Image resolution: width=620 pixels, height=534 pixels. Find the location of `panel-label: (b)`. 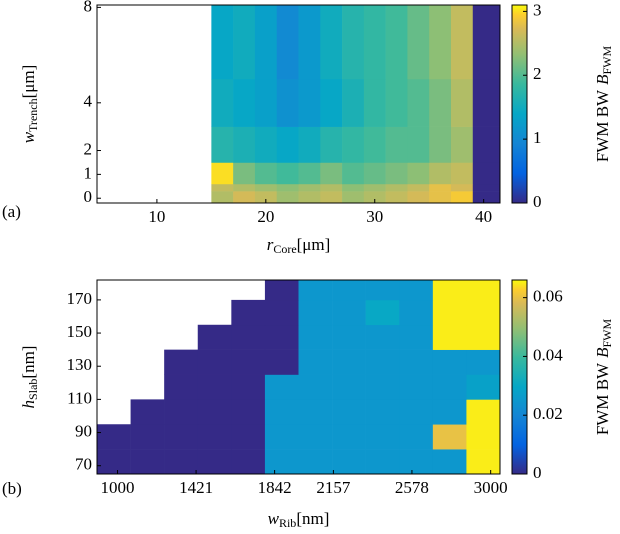

panel-label: (b) is located at coordinates (12, 488).